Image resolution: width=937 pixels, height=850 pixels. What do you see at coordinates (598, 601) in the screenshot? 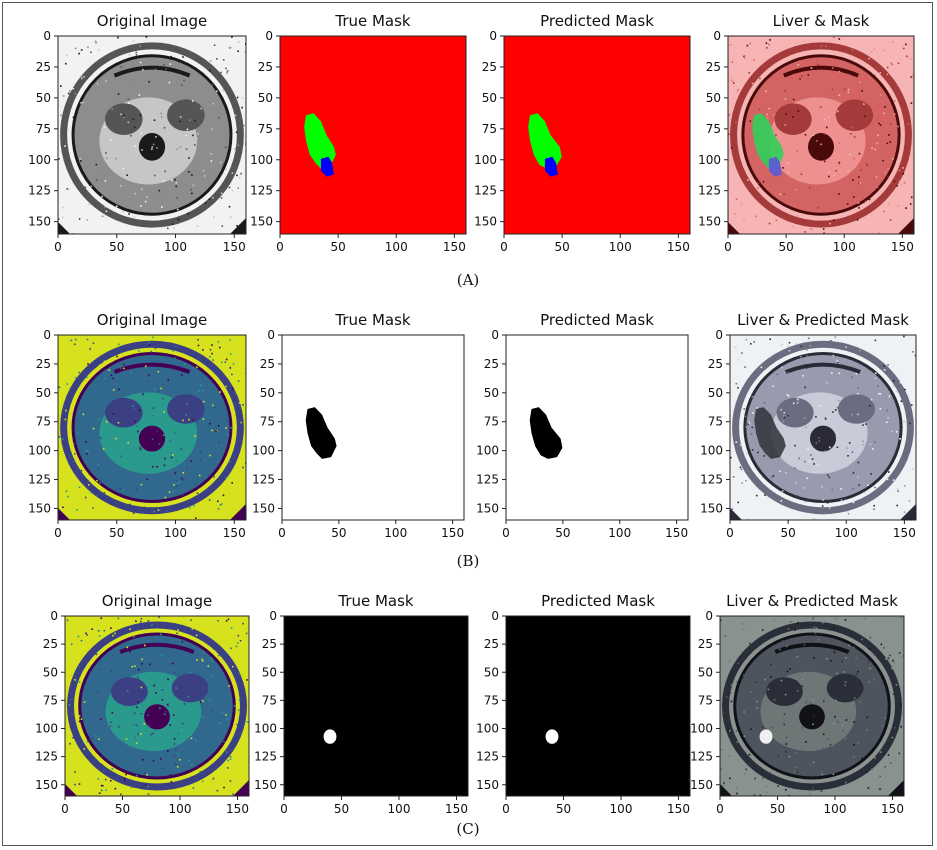
I see `panel-title: Predicted Mask` at bounding box center [598, 601].